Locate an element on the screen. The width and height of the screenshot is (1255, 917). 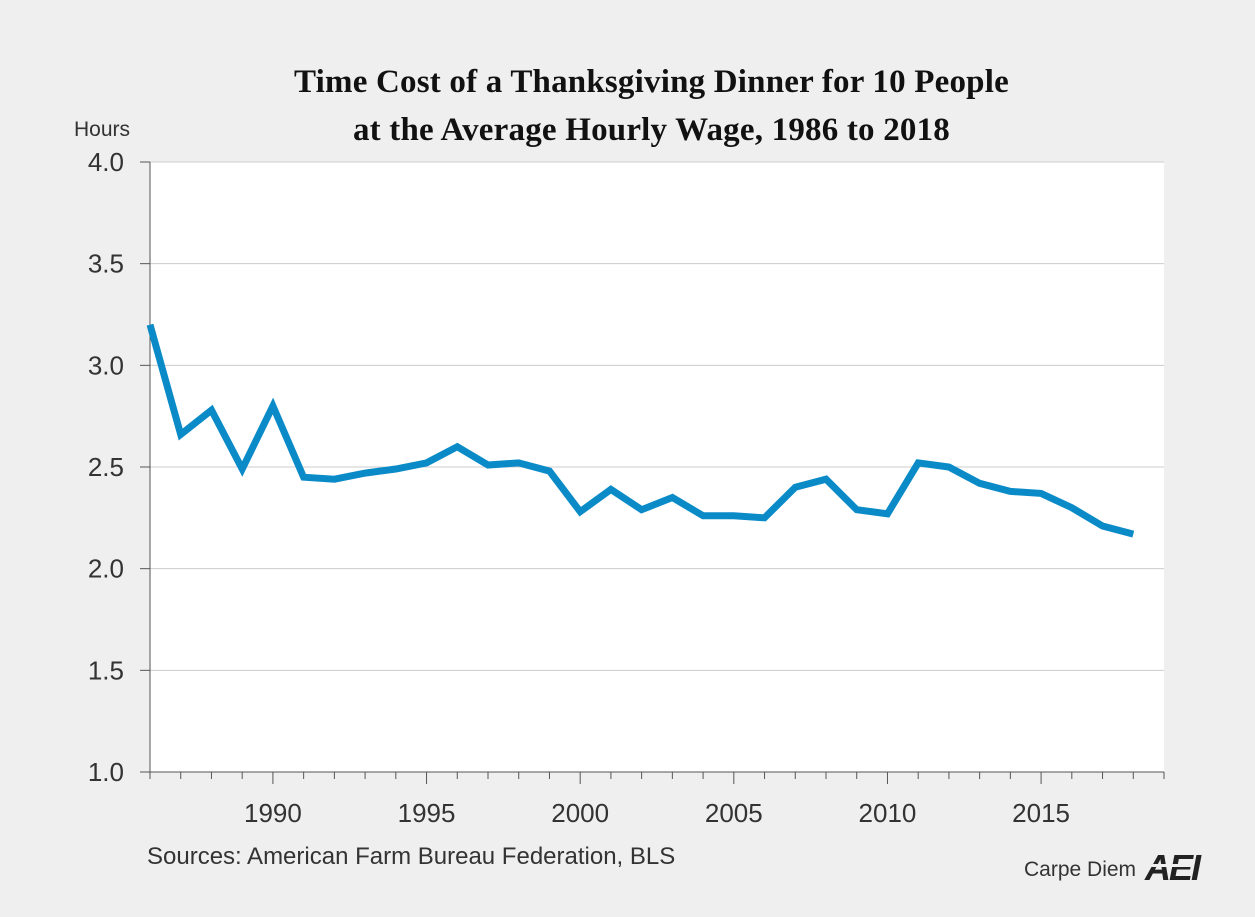
x-tick-label: 2005 is located at coordinates (734, 813).